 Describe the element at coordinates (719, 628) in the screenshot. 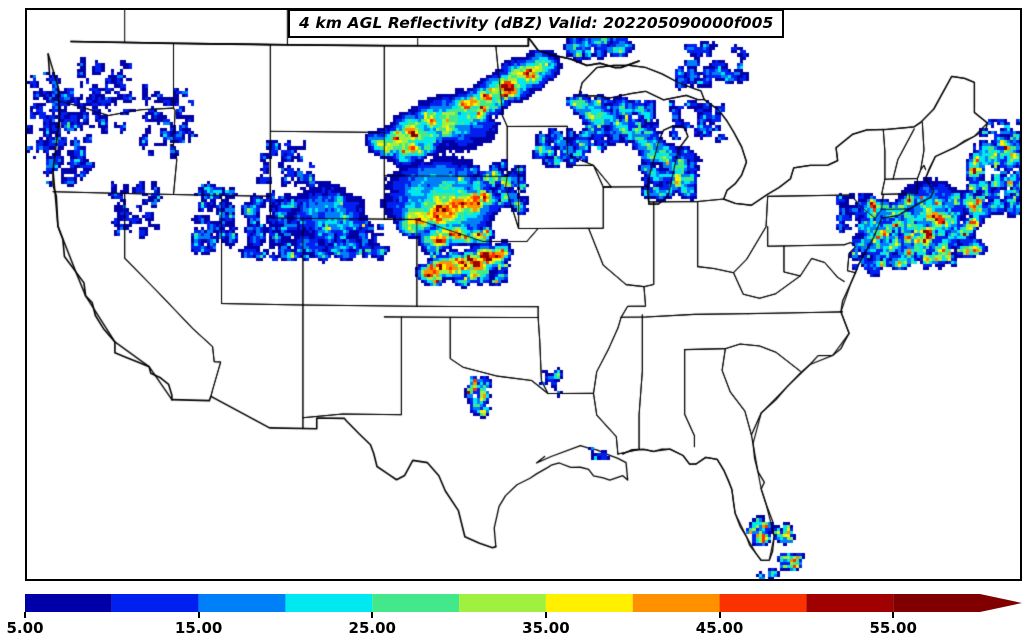

I see `colorbar-tick-label: 45.00` at that location.